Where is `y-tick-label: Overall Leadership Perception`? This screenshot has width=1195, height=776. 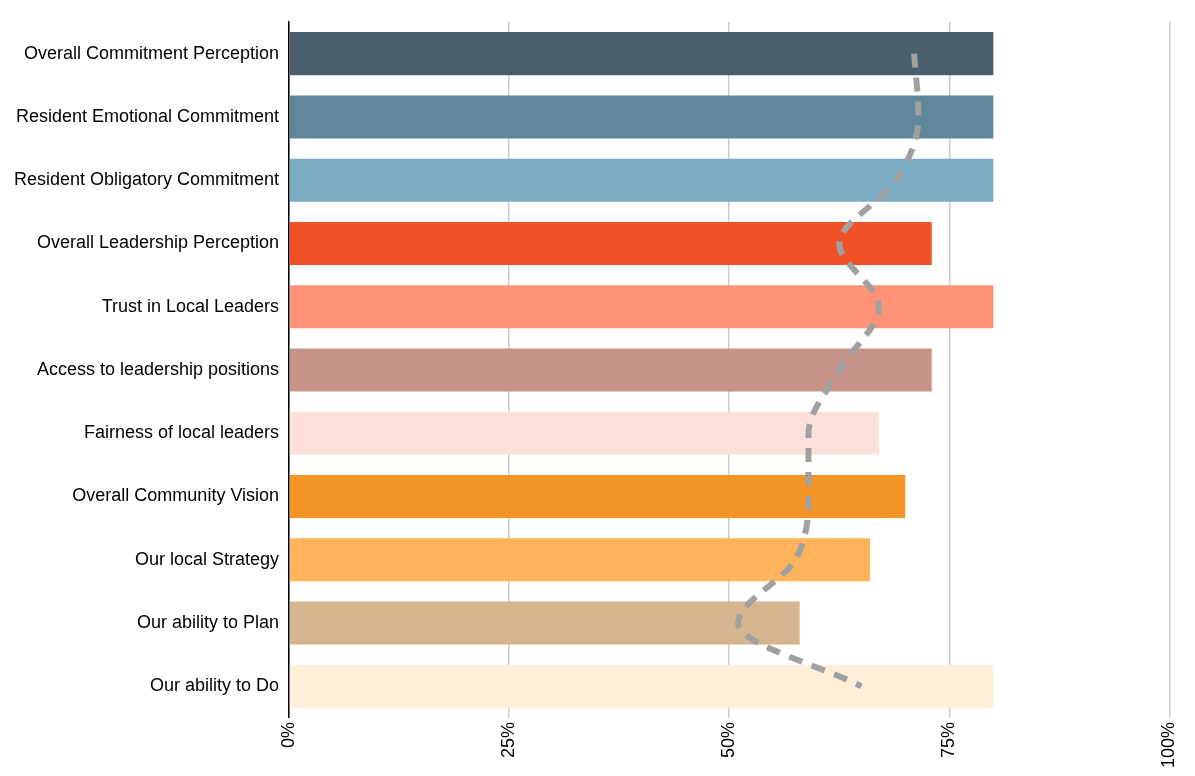 y-tick-label: Overall Leadership Perception is located at coordinates (158, 242).